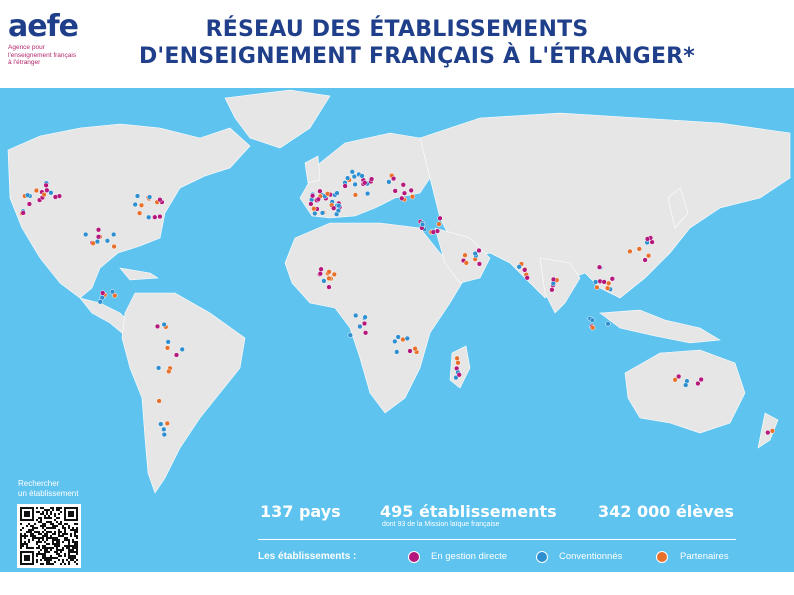 The width and height of the screenshot is (794, 595). I want to click on qr-code, so click(49, 536).